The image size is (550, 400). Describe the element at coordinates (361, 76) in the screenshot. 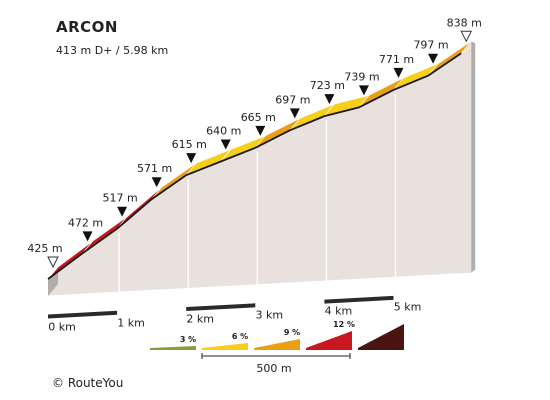

I see `elevation-label: 739 m` at that location.